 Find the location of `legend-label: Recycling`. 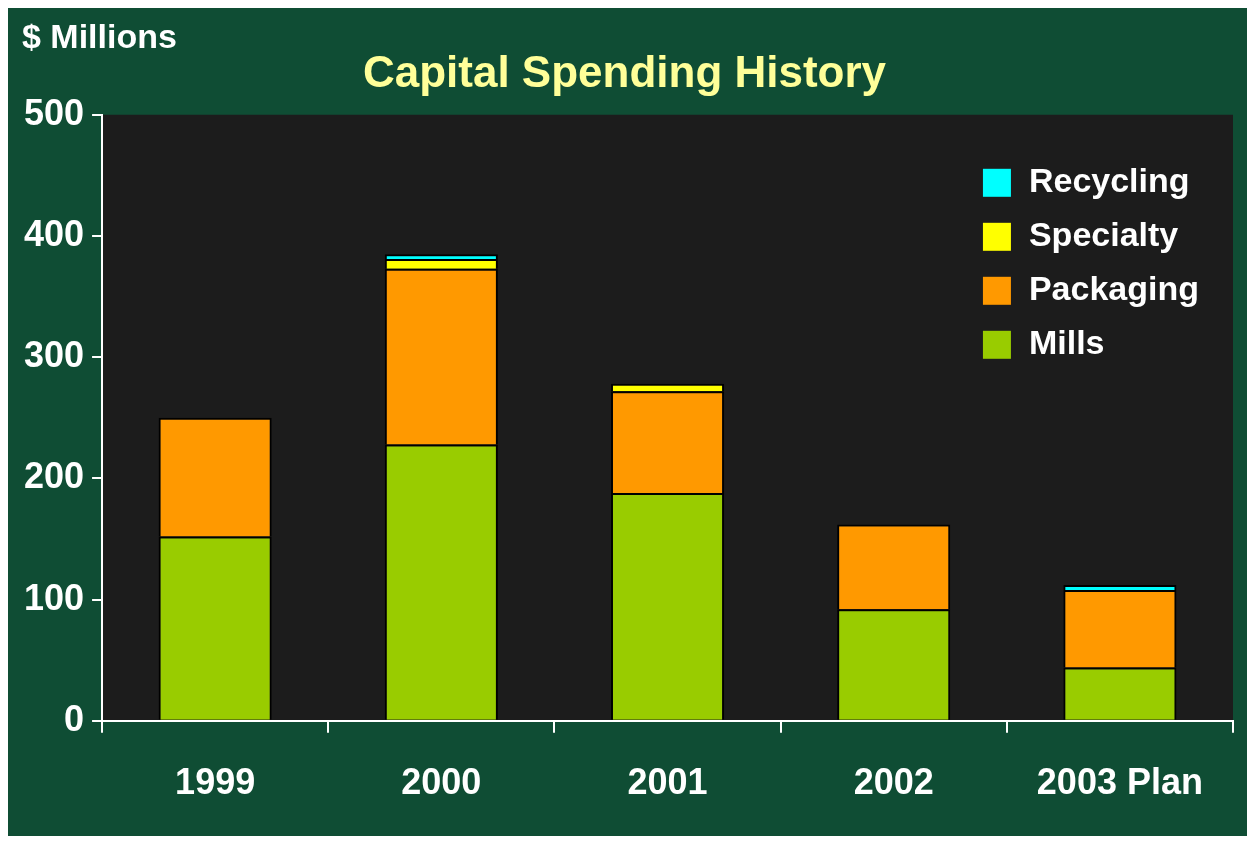

legend-label: Recycling is located at coordinates (1109, 180).